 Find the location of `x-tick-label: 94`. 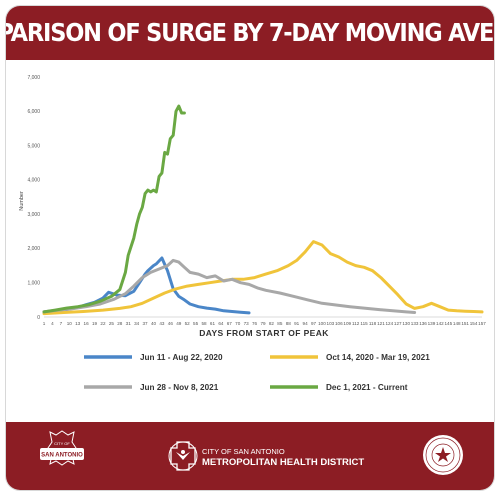

x-tick-label: 94 is located at coordinates (306, 323).